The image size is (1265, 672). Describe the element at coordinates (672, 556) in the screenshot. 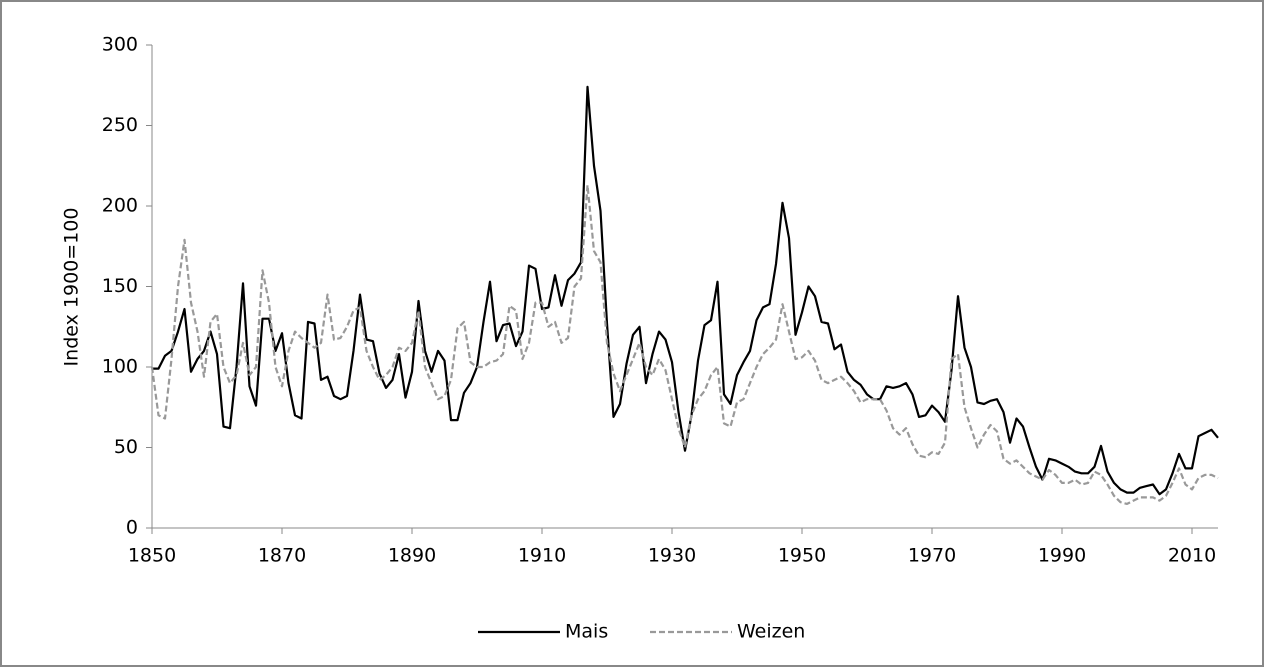

I see `x-tick-label: 1930` at that location.